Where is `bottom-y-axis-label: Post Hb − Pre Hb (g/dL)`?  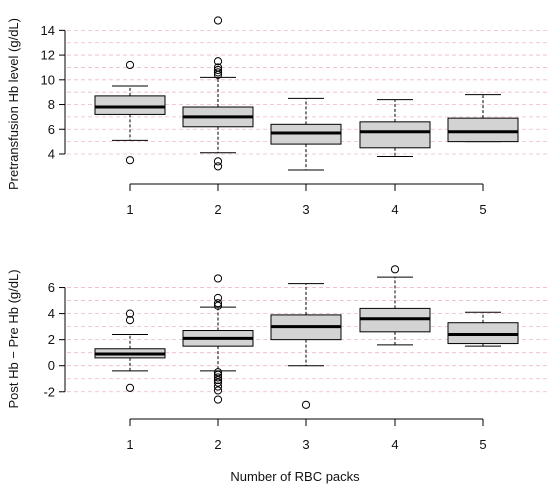 bottom-y-axis-label: Post Hb − Pre Hb (g/dL) is located at coordinates (13, 338).